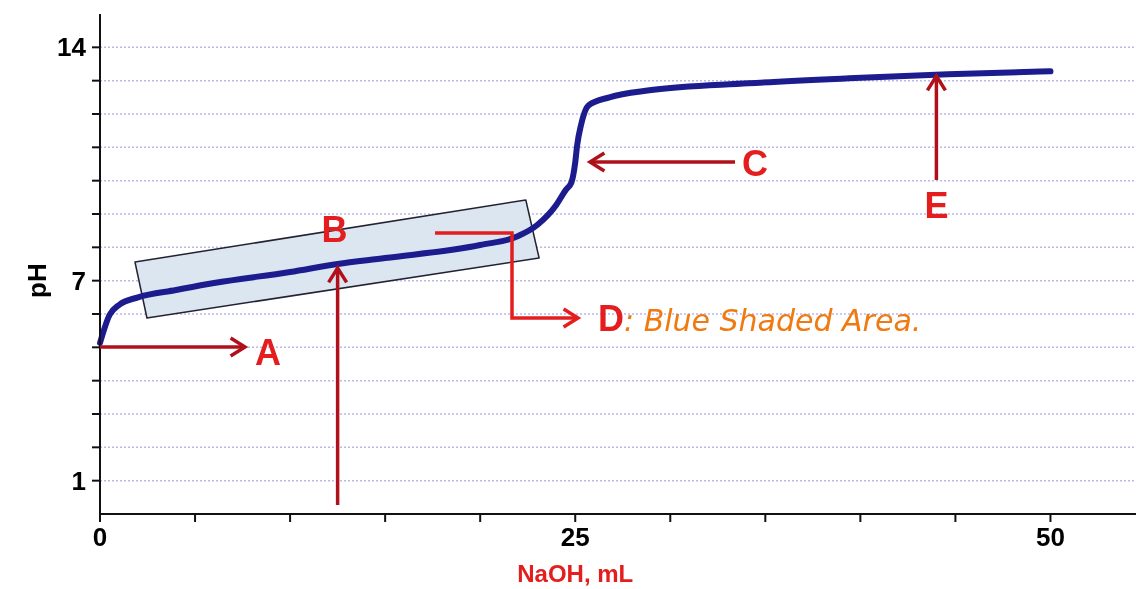 This screenshot has width=1136, height=589. Describe the element at coordinates (936, 205) in the screenshot. I see `annotation: E` at that location.